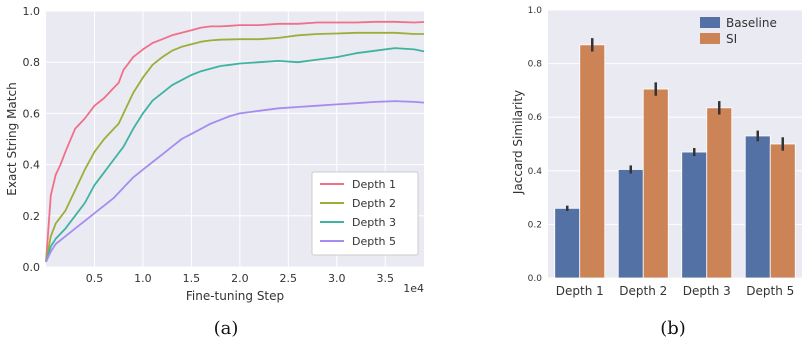 The width and height of the screenshot is (804, 342). I want to click on caption-b: (b), so click(673, 328).